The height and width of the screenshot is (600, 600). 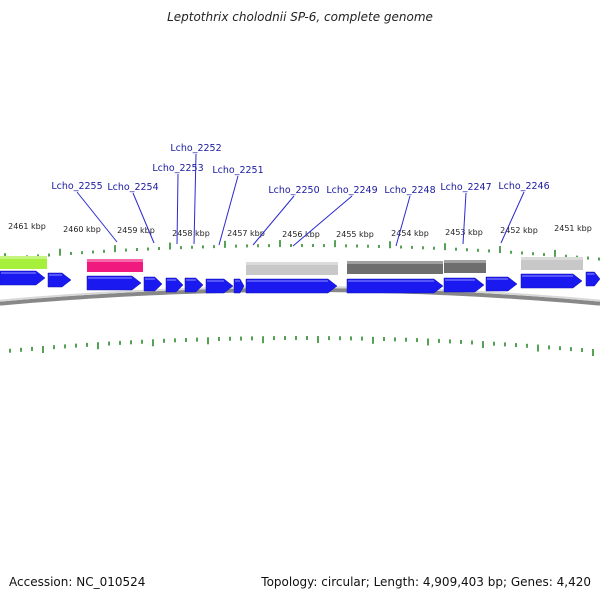 What do you see at coordinates (246, 233) in the screenshot?
I see `kbp-label: 2457 kbp` at bounding box center [246, 233].